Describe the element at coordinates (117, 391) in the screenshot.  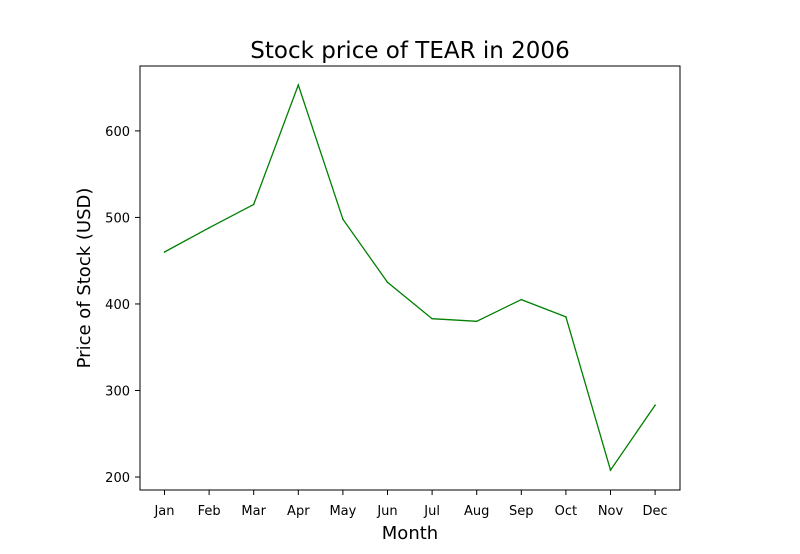
I see `y-tick-label: 300` at that location.